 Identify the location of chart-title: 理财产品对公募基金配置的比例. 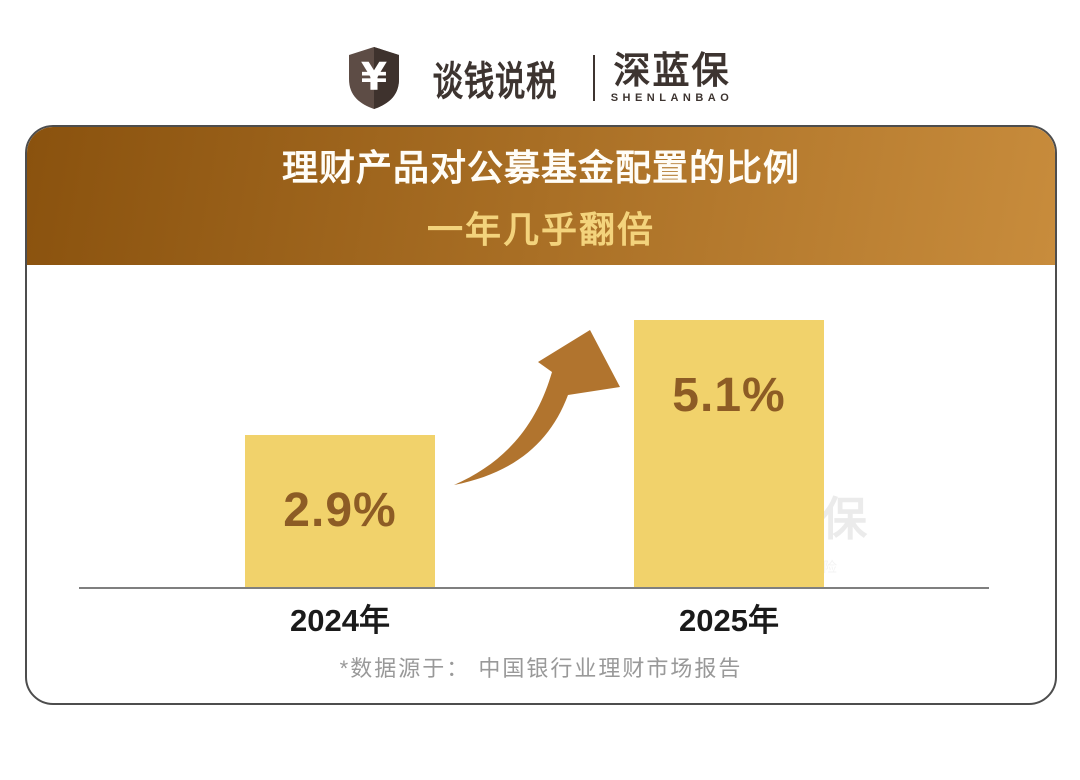
(540, 167).